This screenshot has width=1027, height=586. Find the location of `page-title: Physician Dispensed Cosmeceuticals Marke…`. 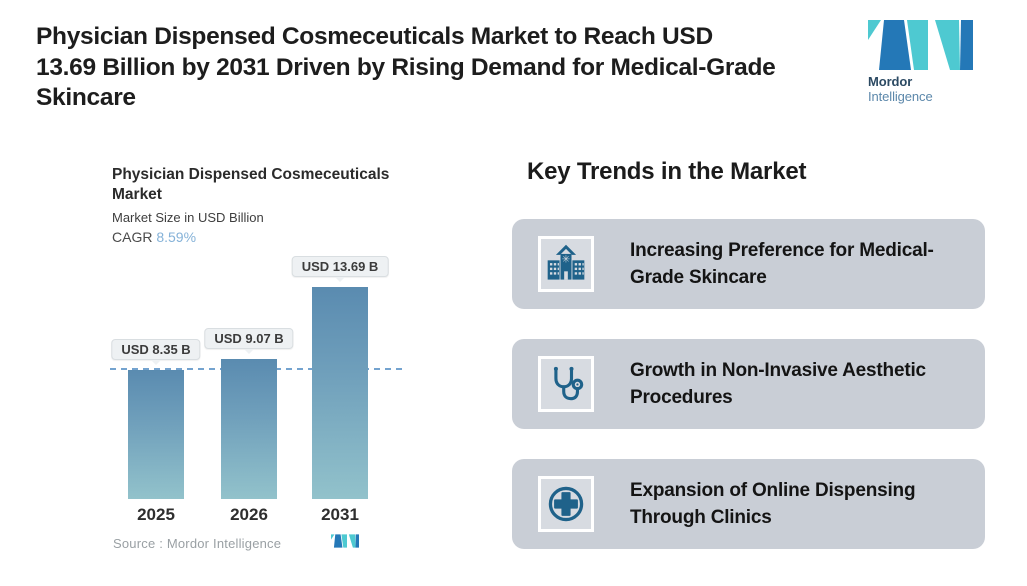

page-title: Physician Dispensed Cosmeceuticals Marke… is located at coordinates (406, 67).